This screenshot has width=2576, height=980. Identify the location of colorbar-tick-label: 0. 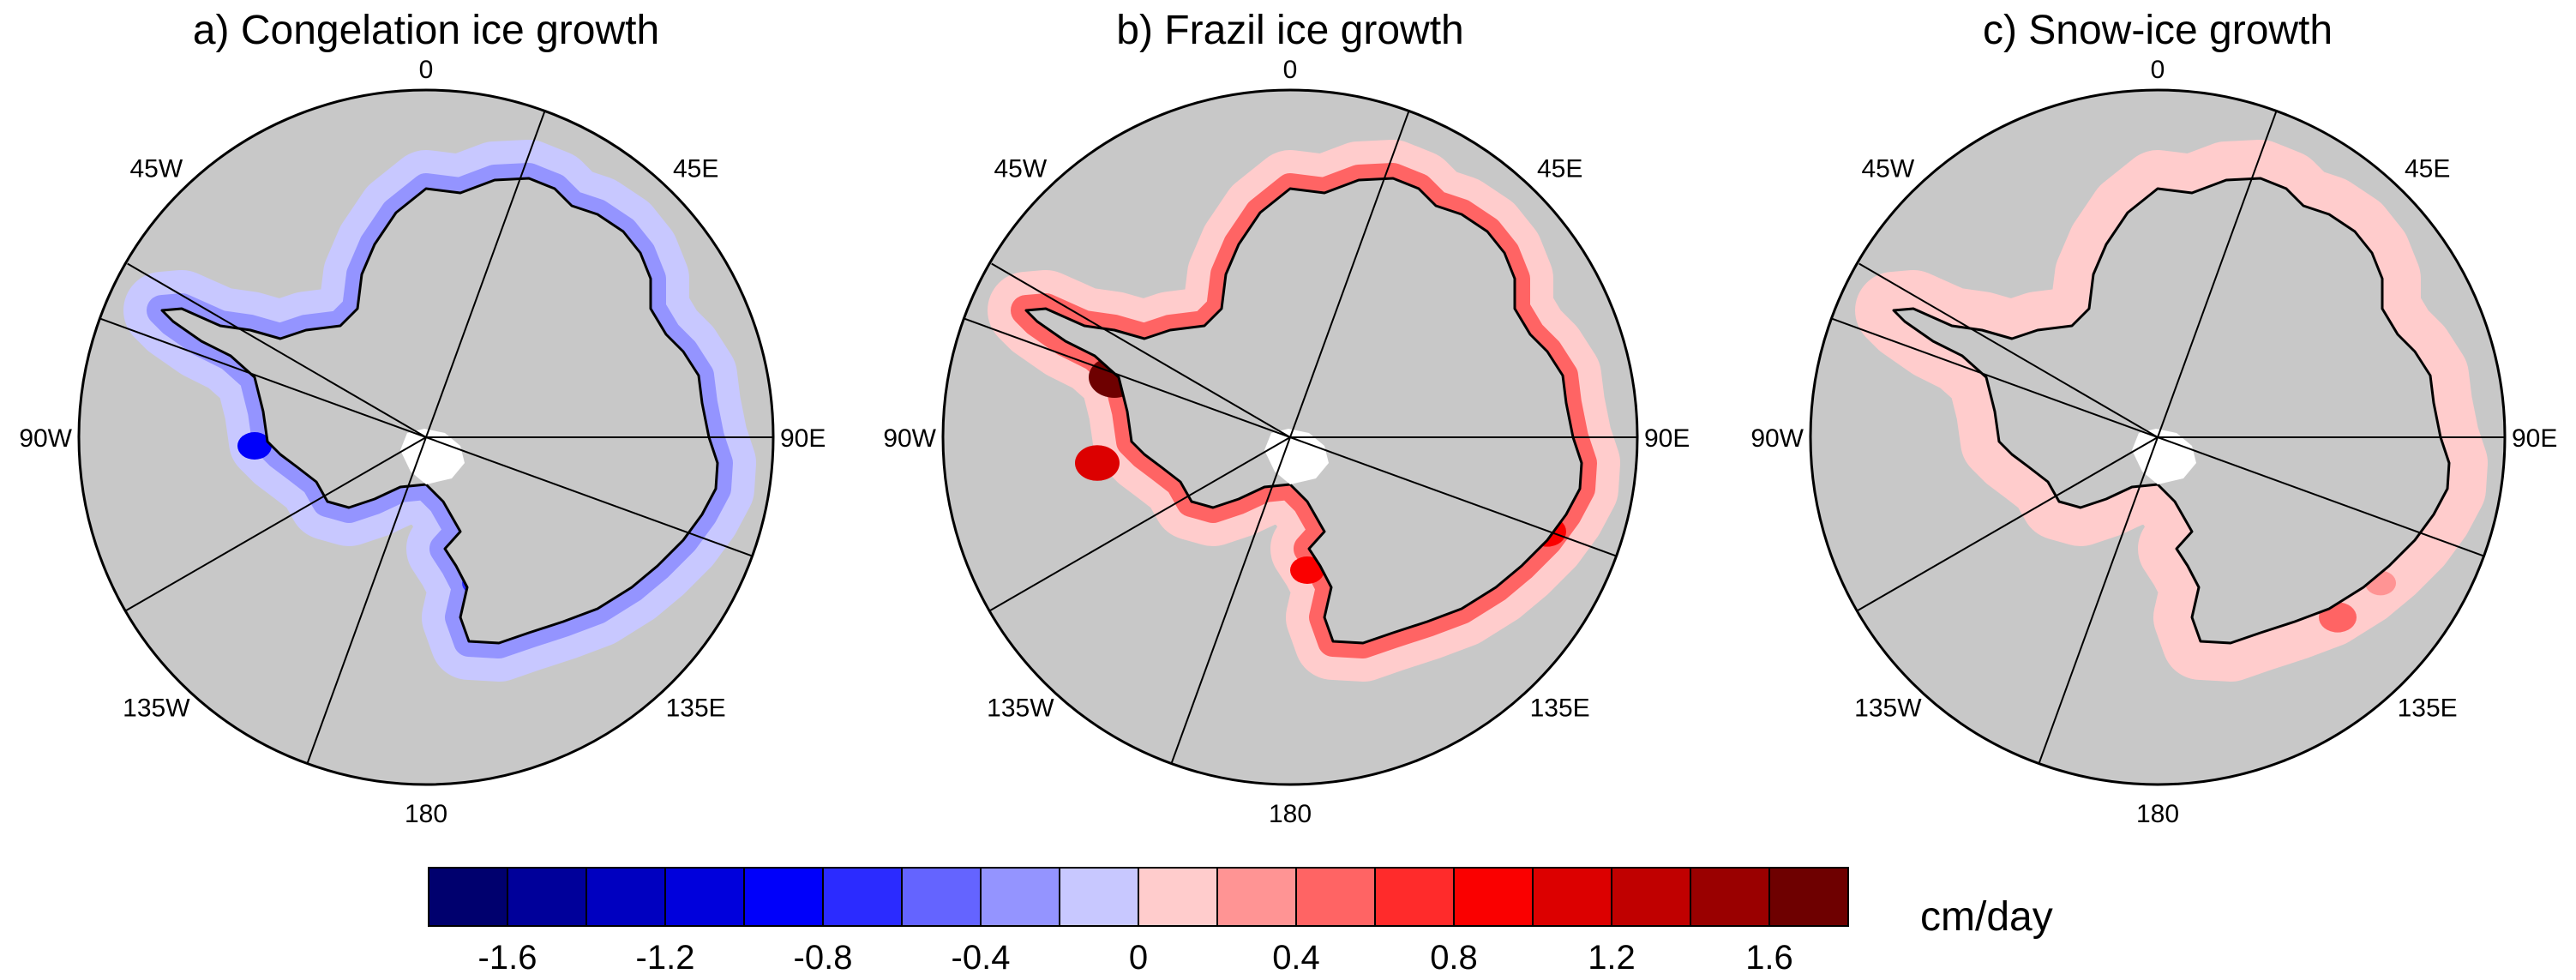
(1138, 958).